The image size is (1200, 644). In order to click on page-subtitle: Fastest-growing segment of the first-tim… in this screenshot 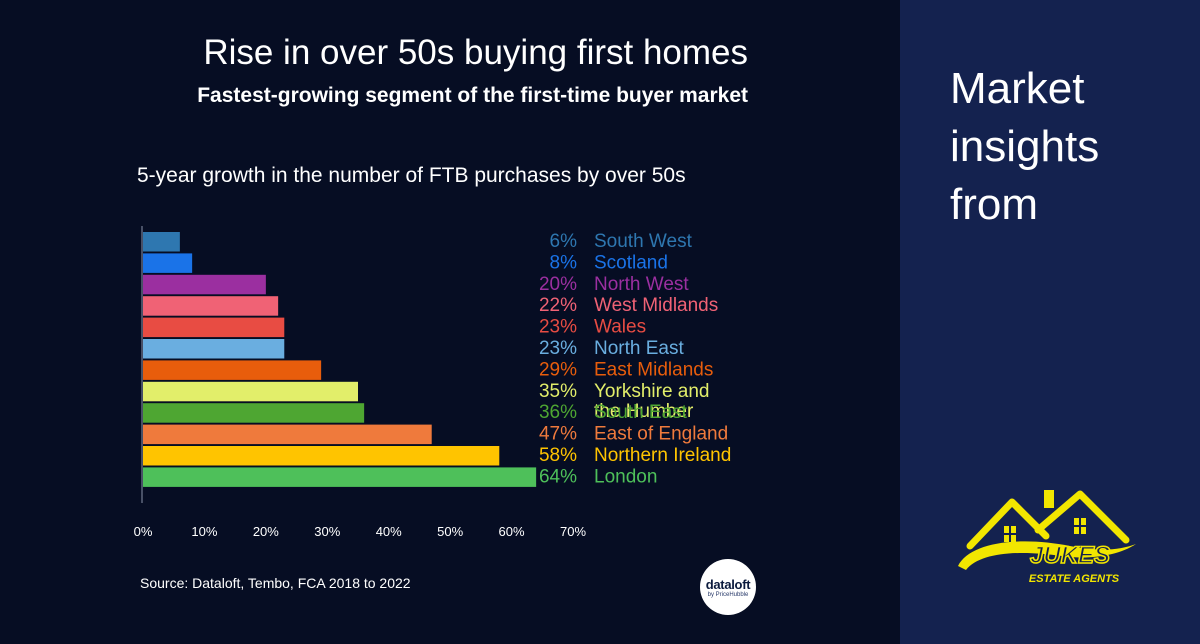, I will do `click(472, 95)`.